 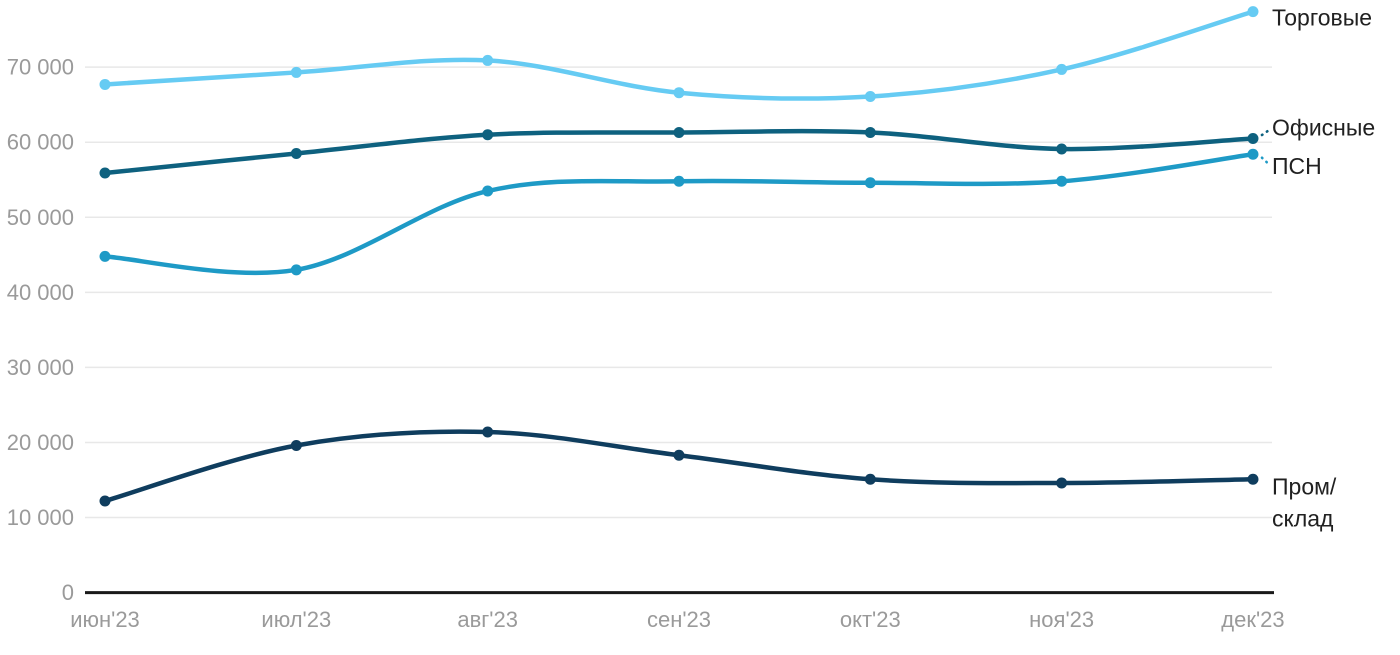 I want to click on series-label-0: Торговые, so click(x=1322, y=18).